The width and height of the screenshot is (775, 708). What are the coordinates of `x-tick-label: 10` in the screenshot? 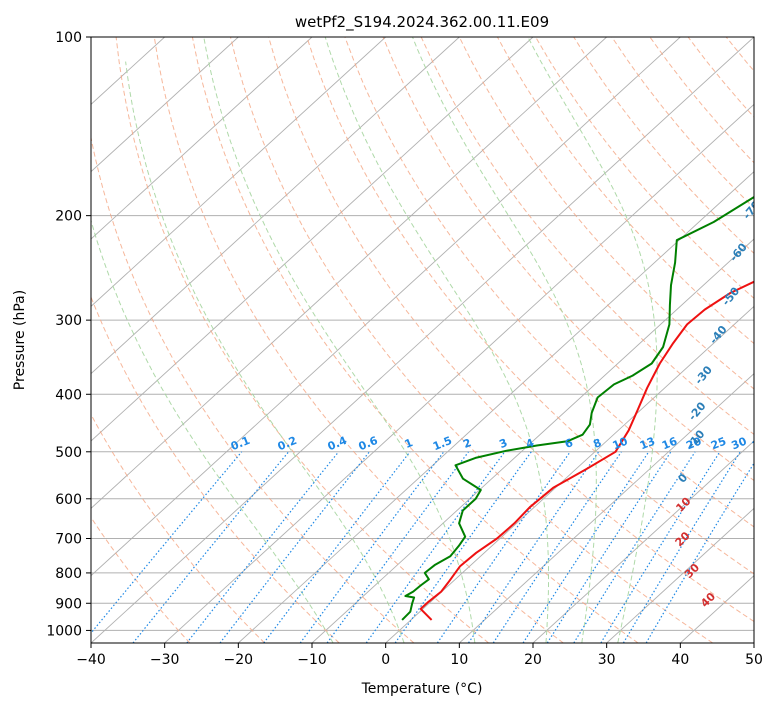 It's located at (459, 660).